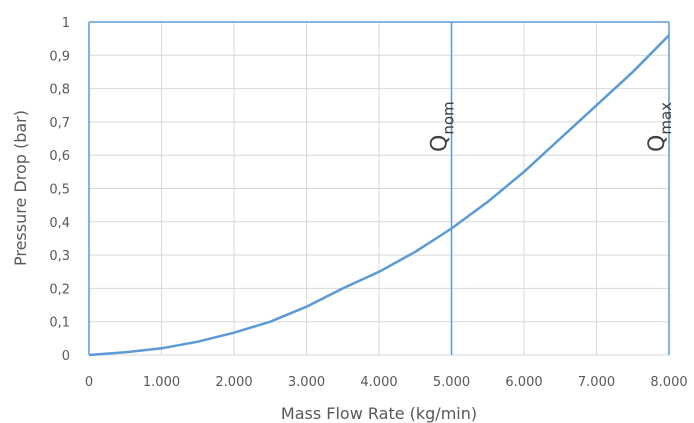 This screenshot has width=694, height=423. Describe the element at coordinates (306, 382) in the screenshot. I see `x-tick-label: 3.000` at that location.